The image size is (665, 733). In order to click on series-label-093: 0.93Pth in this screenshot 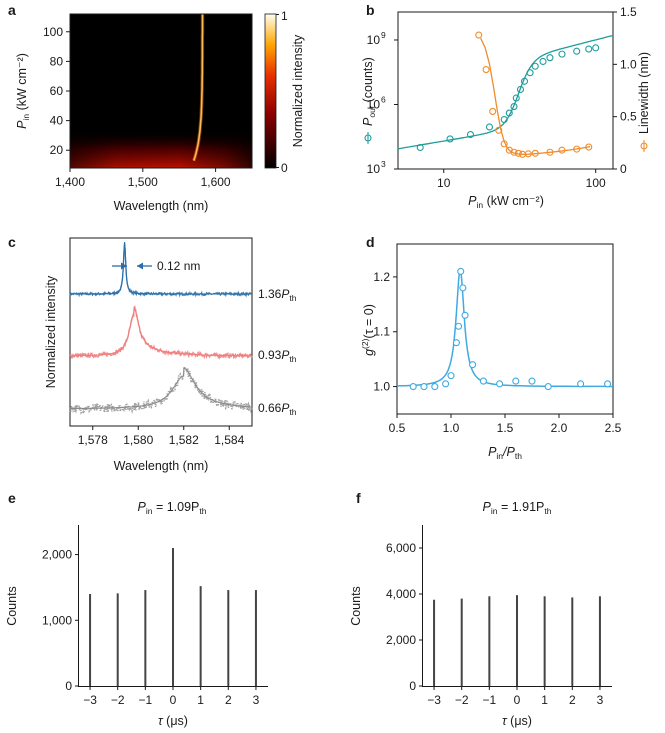, I will do `click(277, 356)`.